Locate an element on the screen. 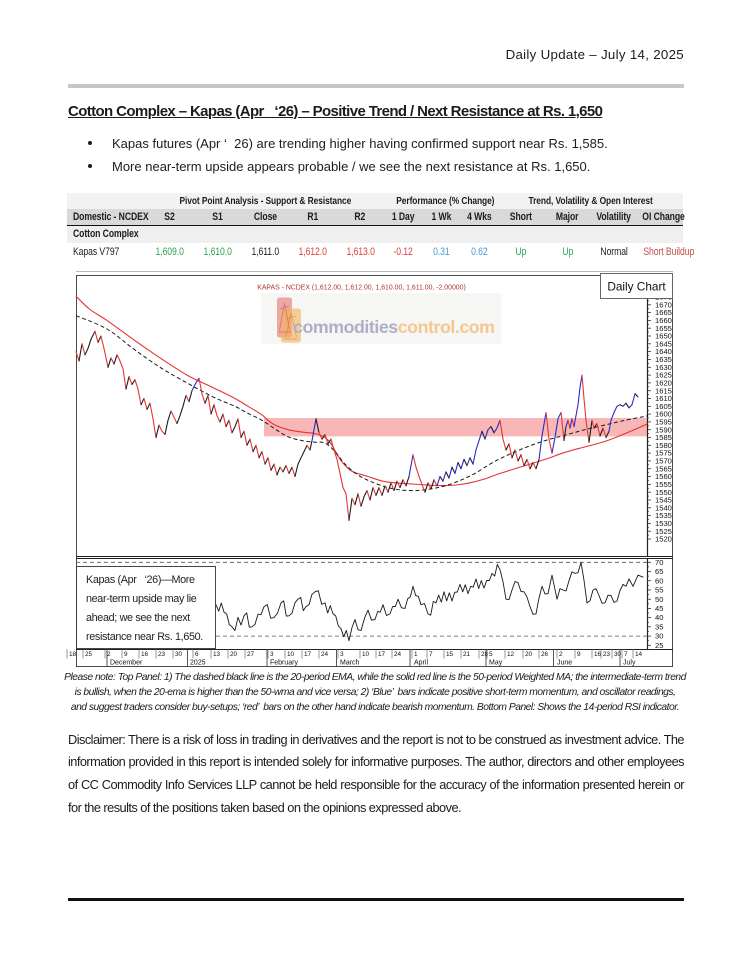 This screenshot has height=971, width=750. svg-text: 1585 is located at coordinates (663, 437).